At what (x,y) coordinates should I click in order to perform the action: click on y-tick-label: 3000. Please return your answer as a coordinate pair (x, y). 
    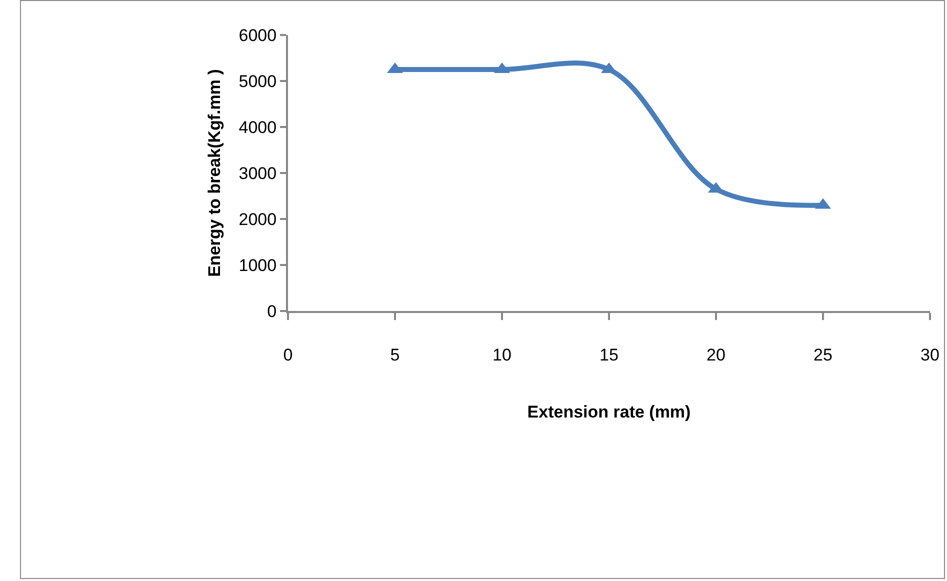
    Looking at the image, I should click on (257, 173).